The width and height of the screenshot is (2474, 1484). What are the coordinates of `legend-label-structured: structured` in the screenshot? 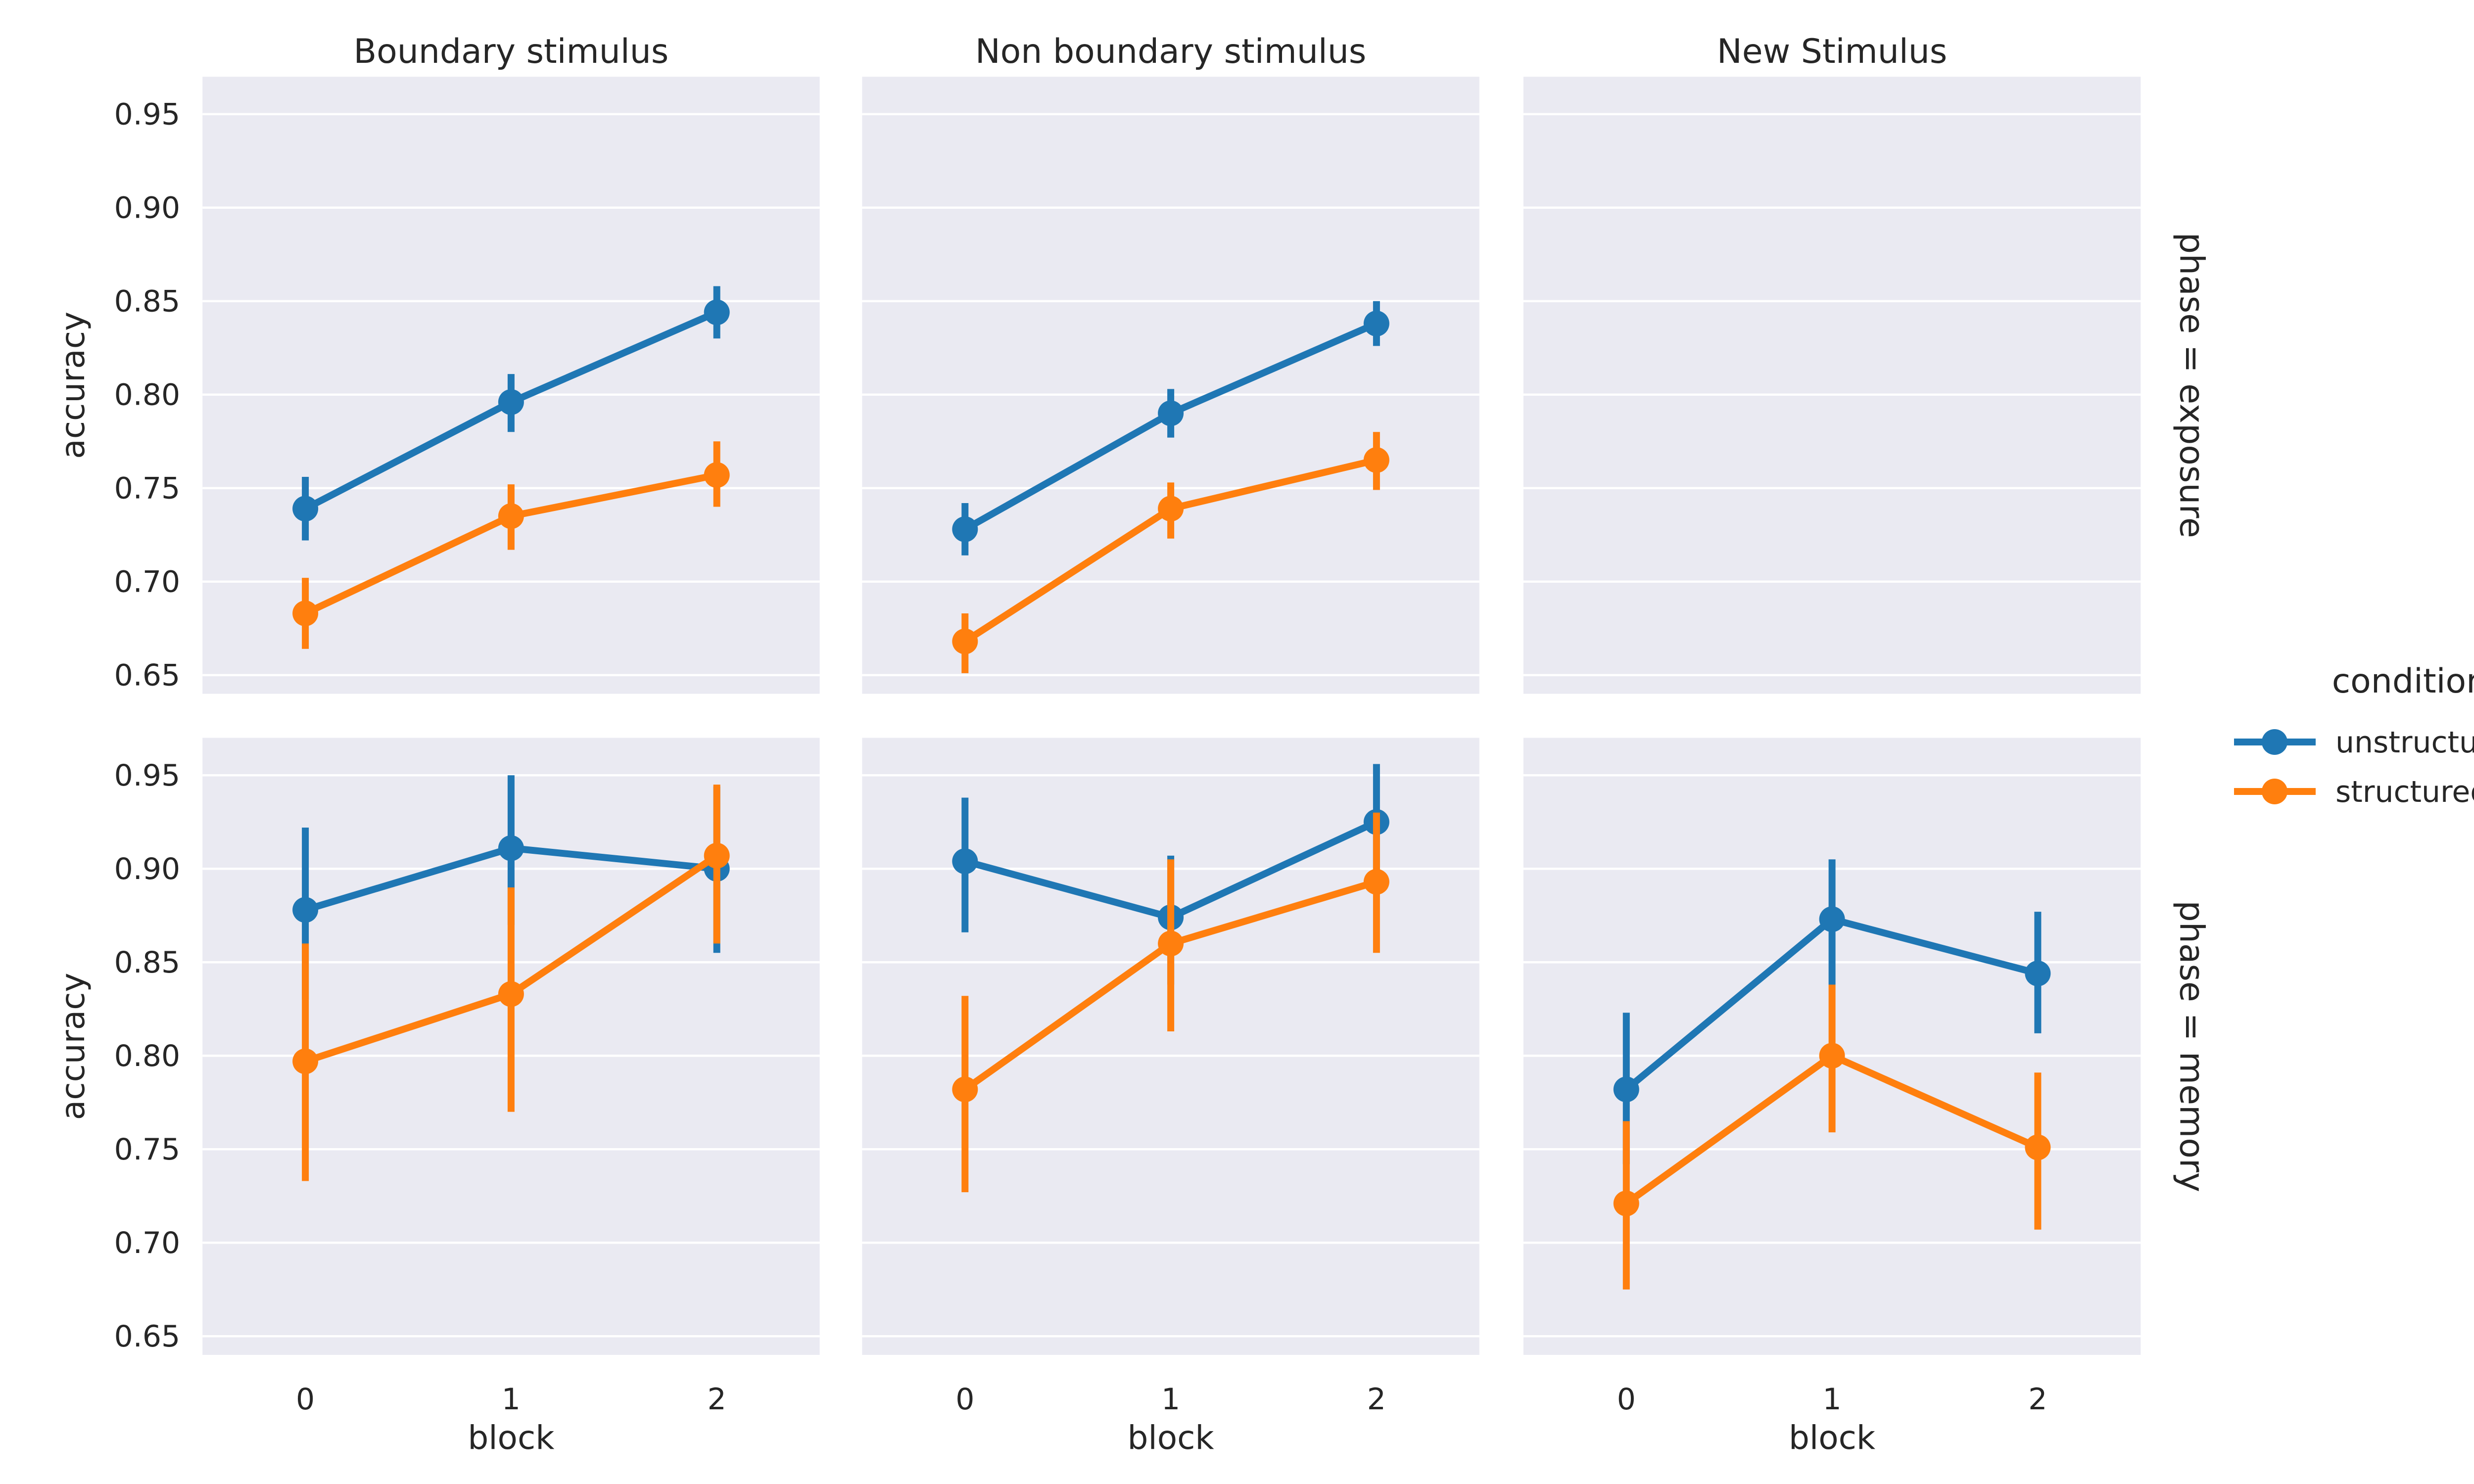 It's located at (2405, 792).